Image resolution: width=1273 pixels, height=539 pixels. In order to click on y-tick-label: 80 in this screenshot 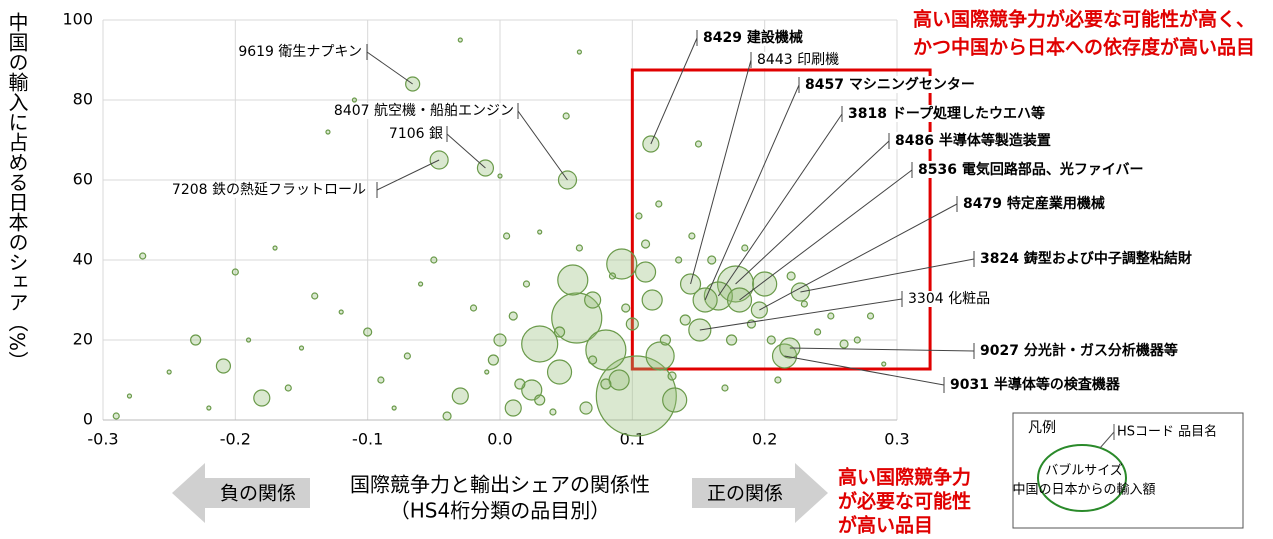, I will do `click(83, 99)`.